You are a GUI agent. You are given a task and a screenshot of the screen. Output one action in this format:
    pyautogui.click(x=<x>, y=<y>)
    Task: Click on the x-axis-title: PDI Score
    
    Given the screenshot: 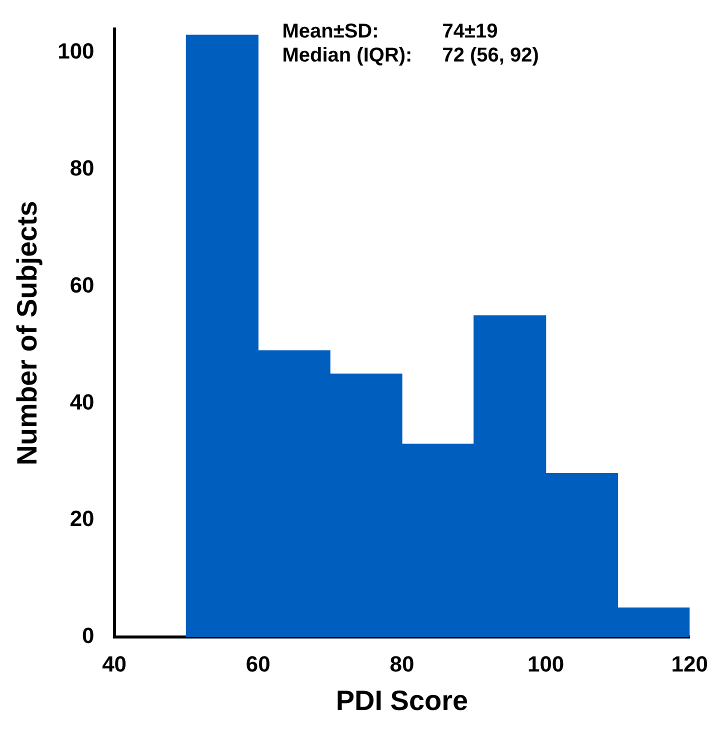 What is the action you would take?
    pyautogui.click(x=402, y=700)
    